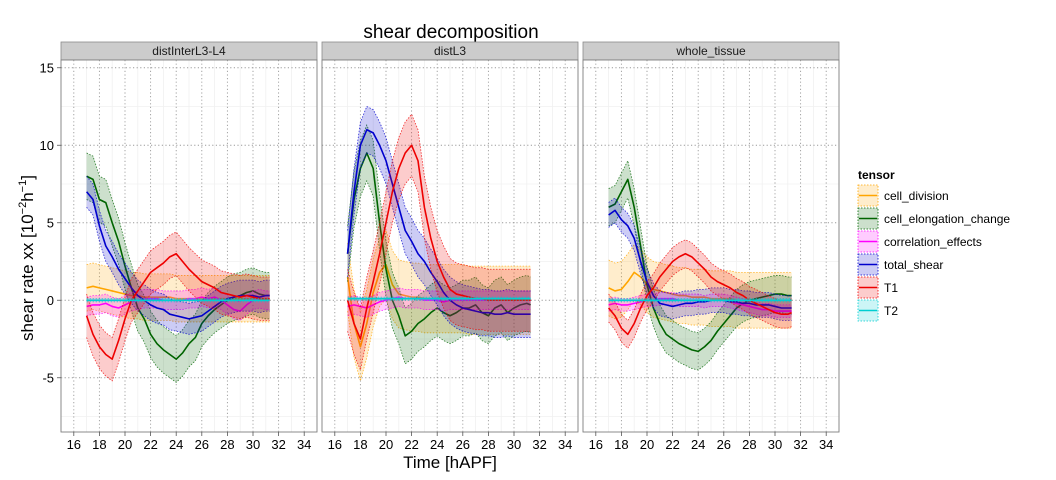 The height and width of the screenshot is (480, 1056). What do you see at coordinates (189, 51) in the screenshot?
I see `panel-strip-label: distInterL3-L4` at bounding box center [189, 51].